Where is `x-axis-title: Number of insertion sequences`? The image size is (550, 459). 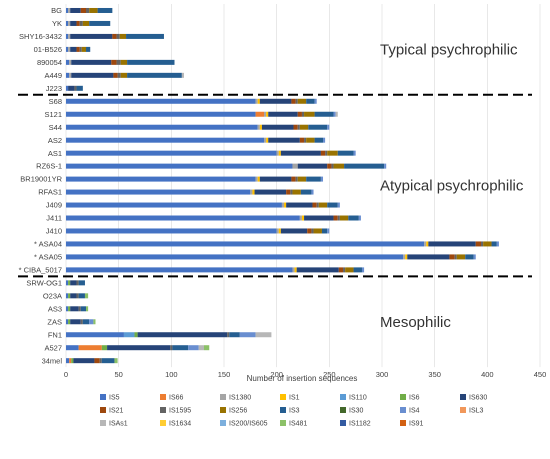 x-axis-title: Number of insertion sequences is located at coordinates (302, 378).